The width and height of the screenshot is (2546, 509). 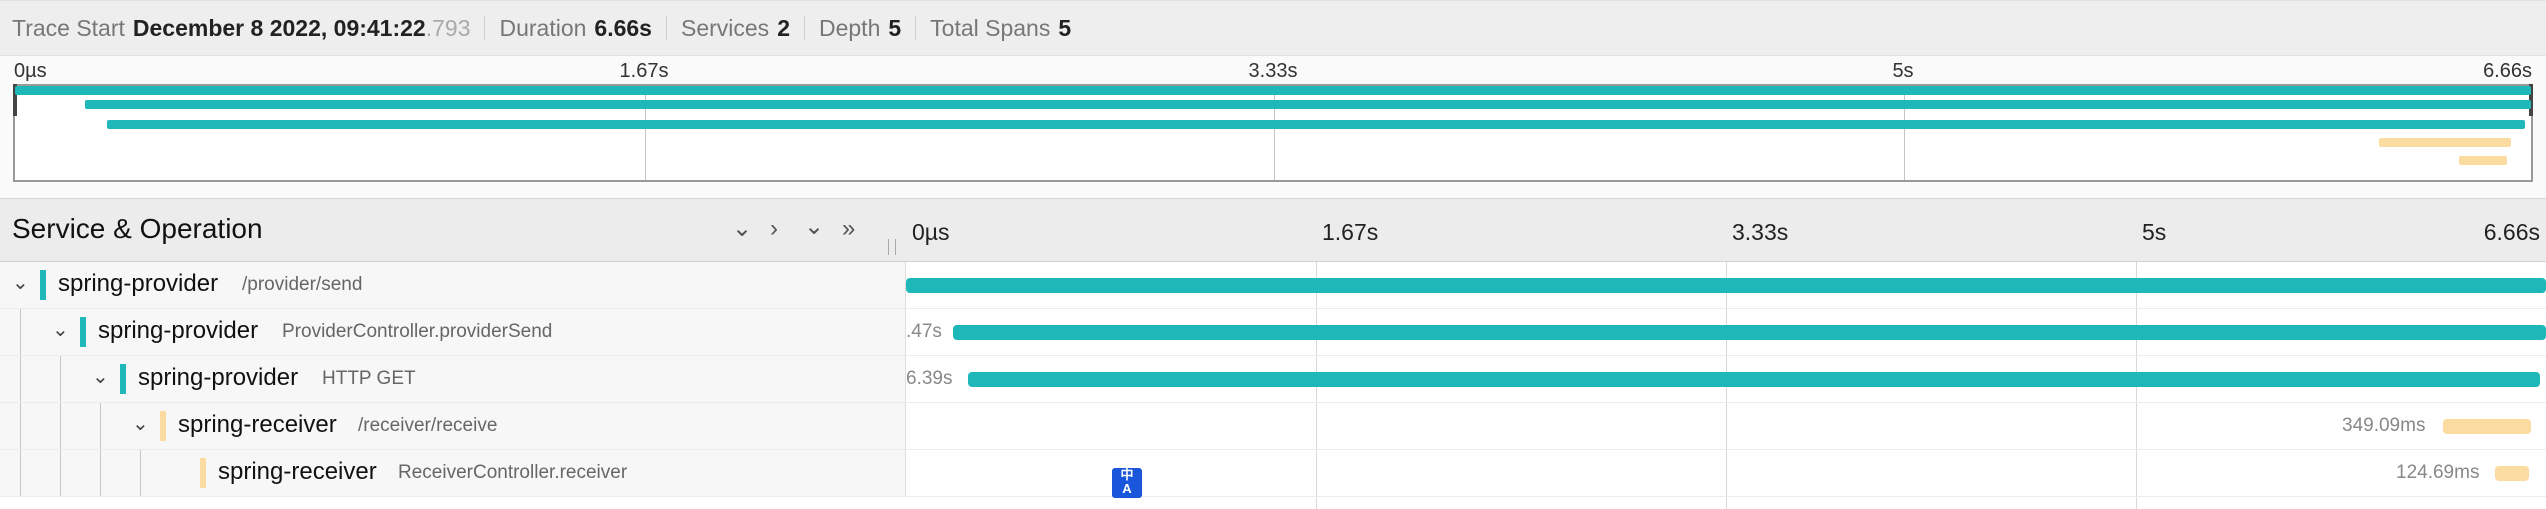 I want to click on operation-name: /receiver/receive, so click(x=428, y=425).